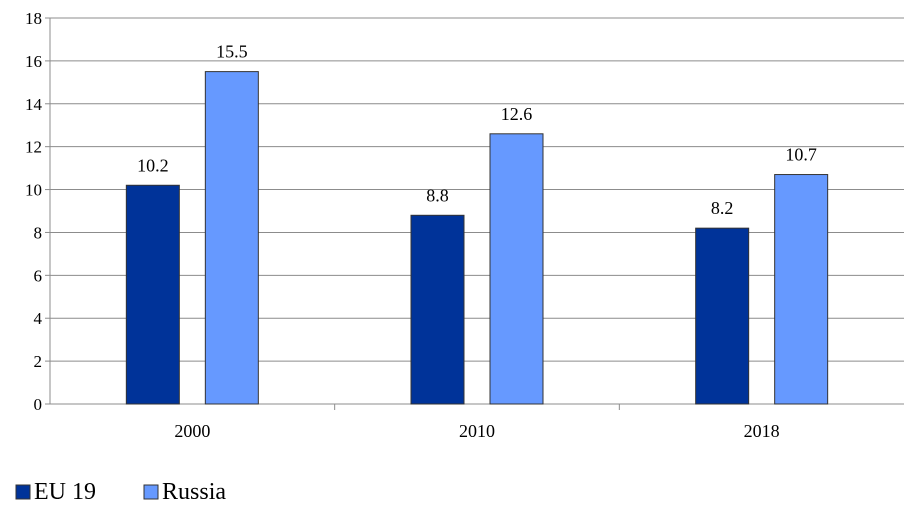 The image size is (904, 511). What do you see at coordinates (477, 431) in the screenshot?
I see `x-tick-label: 2010` at bounding box center [477, 431].